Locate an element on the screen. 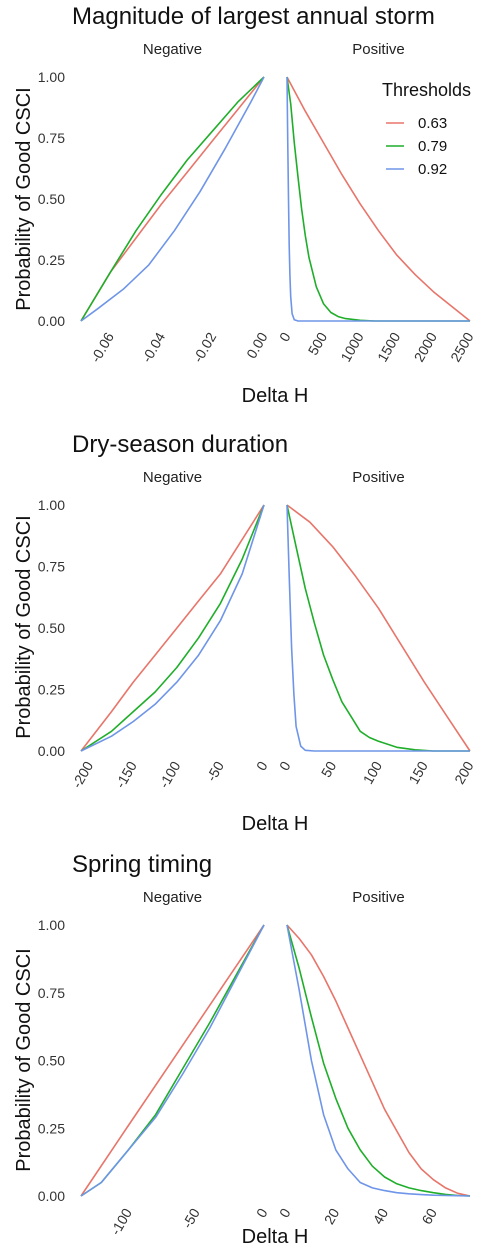 The image size is (491, 1251). x-tick-label: 20 is located at coordinates (332, 1216).